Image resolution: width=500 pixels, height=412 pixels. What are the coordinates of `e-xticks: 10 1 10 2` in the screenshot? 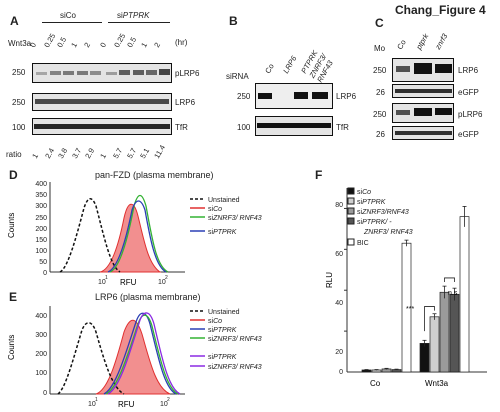 It's located at (129, 402).